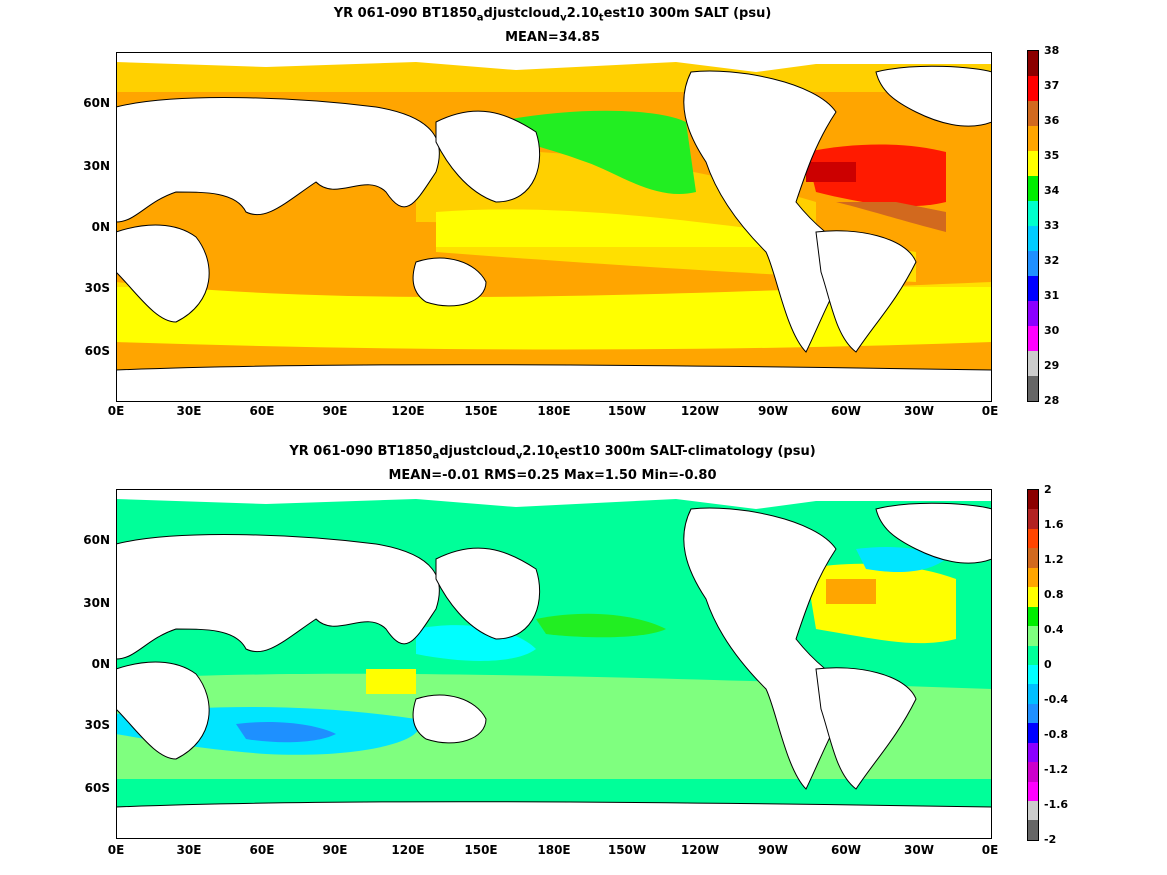 This screenshot has width=1167, height=875. I want to click on top-lat-label: 60S, so click(97, 351).